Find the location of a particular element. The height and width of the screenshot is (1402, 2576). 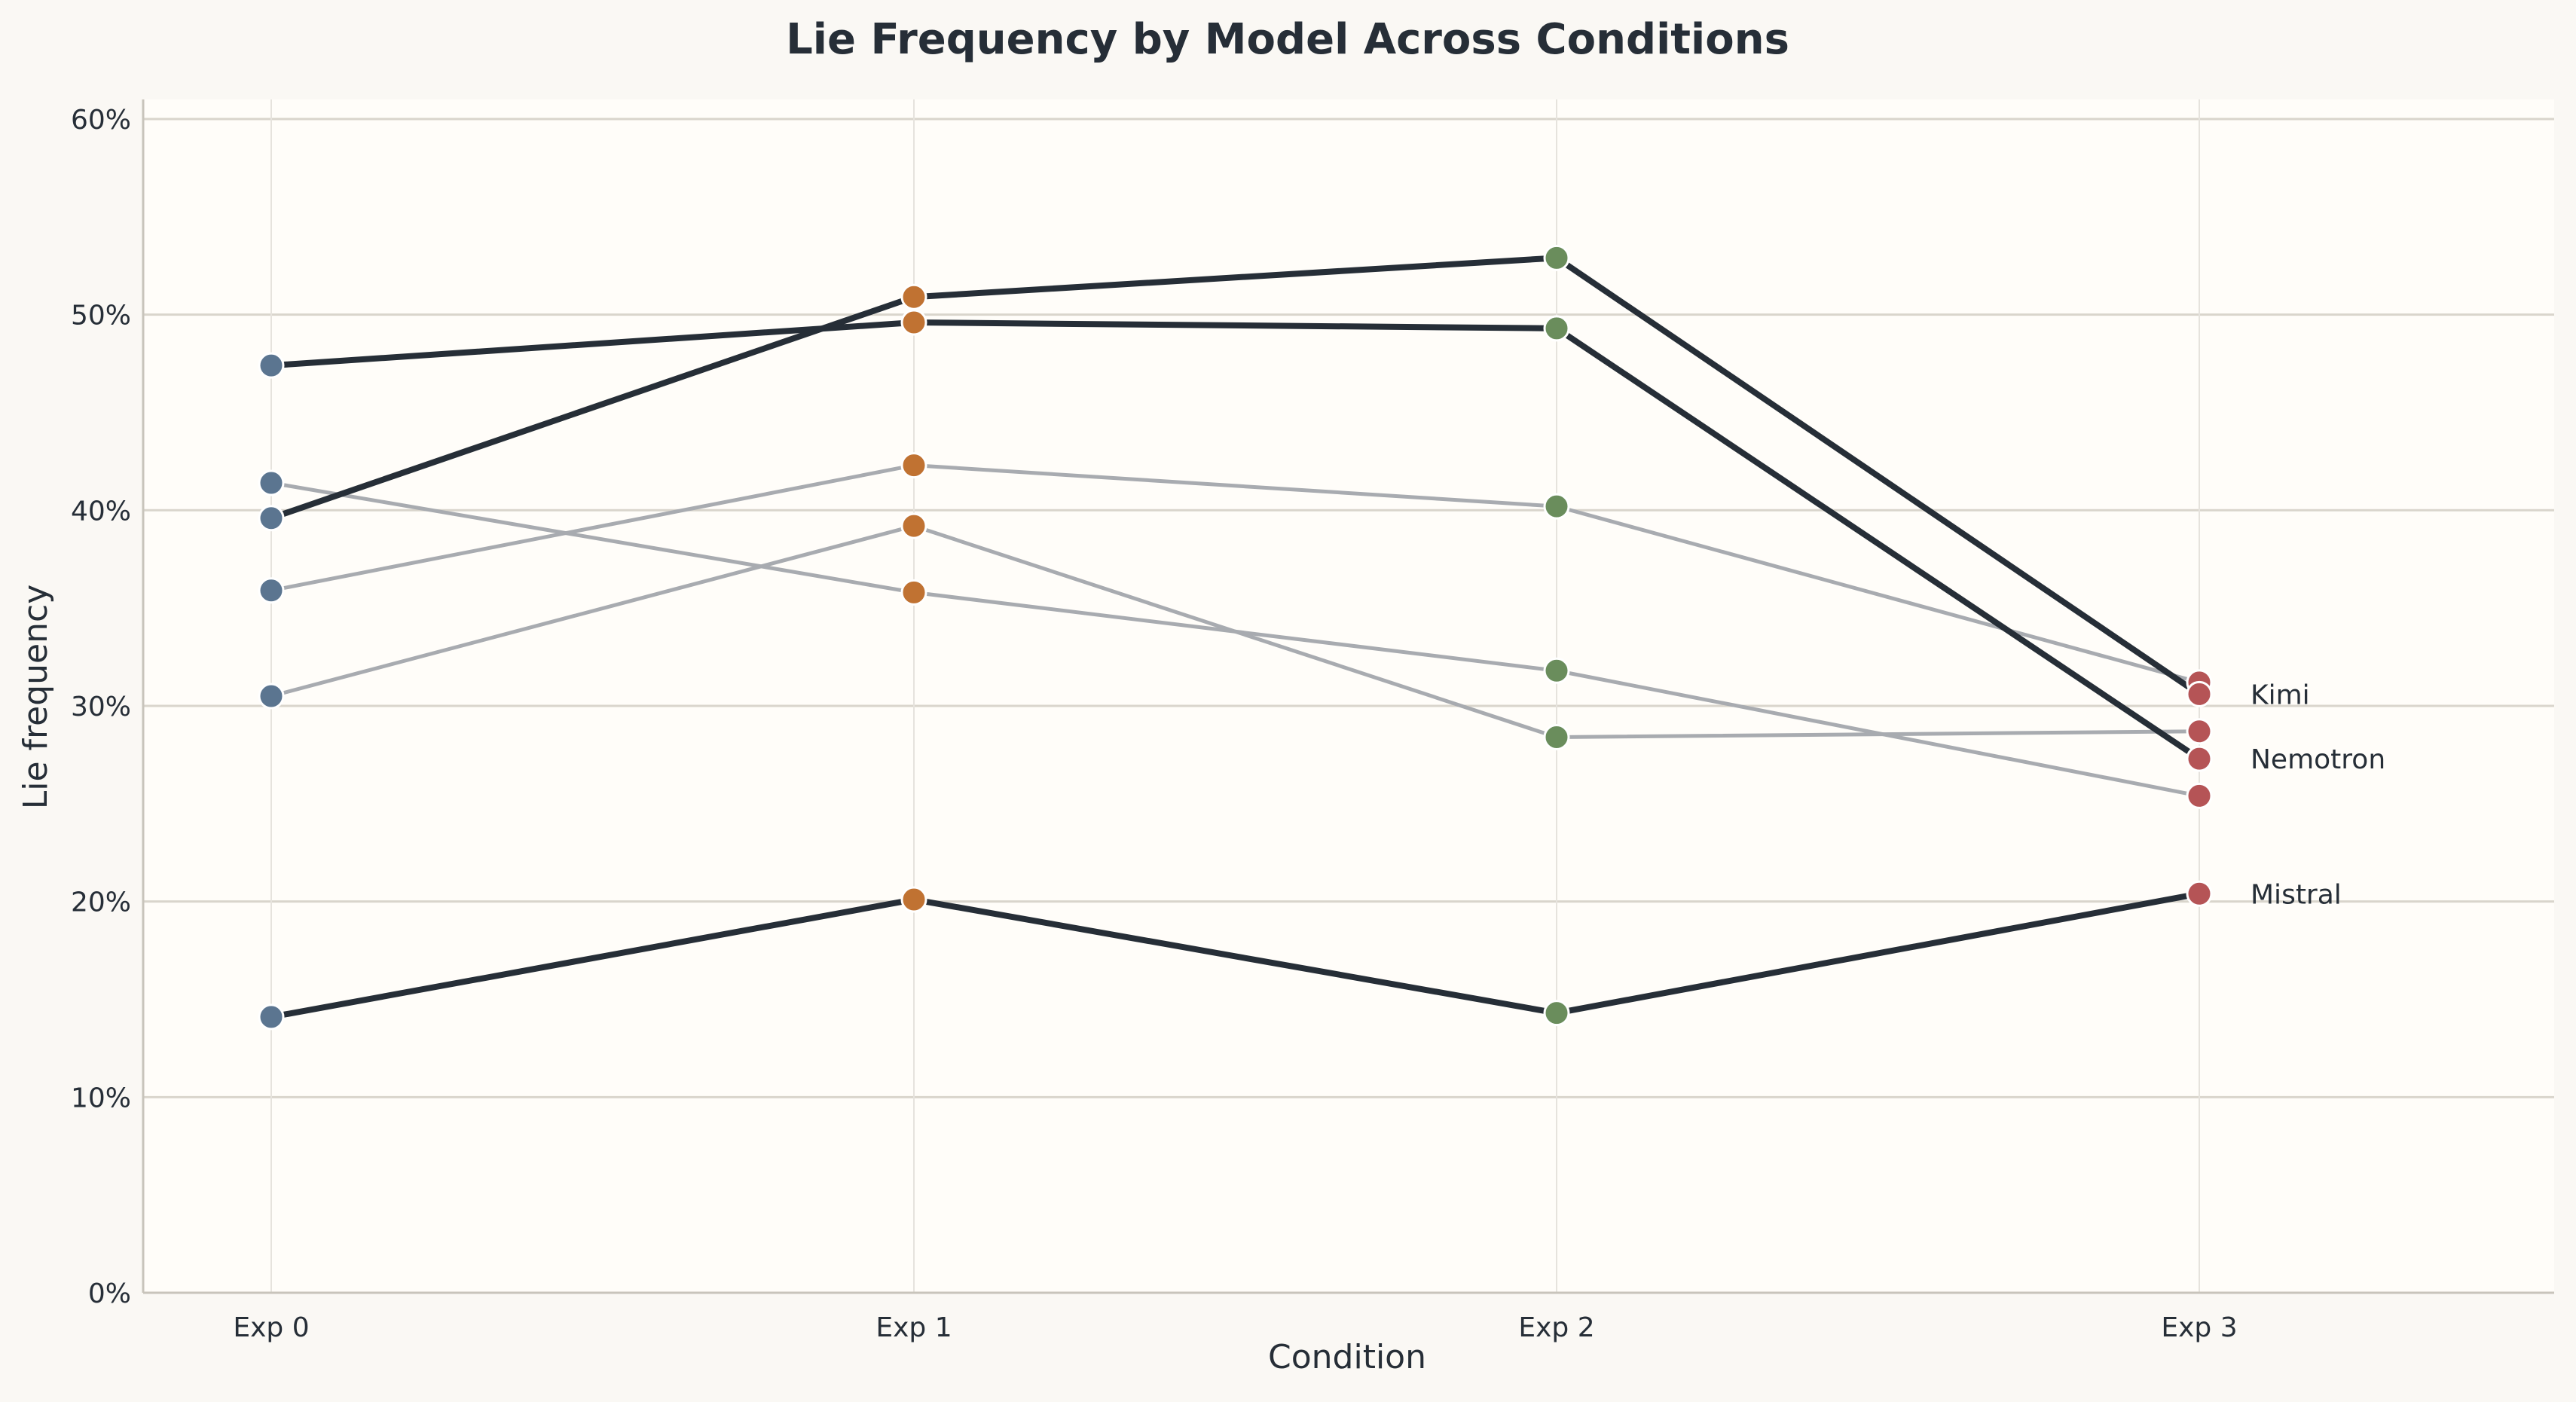

series-label: Nemotron is located at coordinates (2318, 759).